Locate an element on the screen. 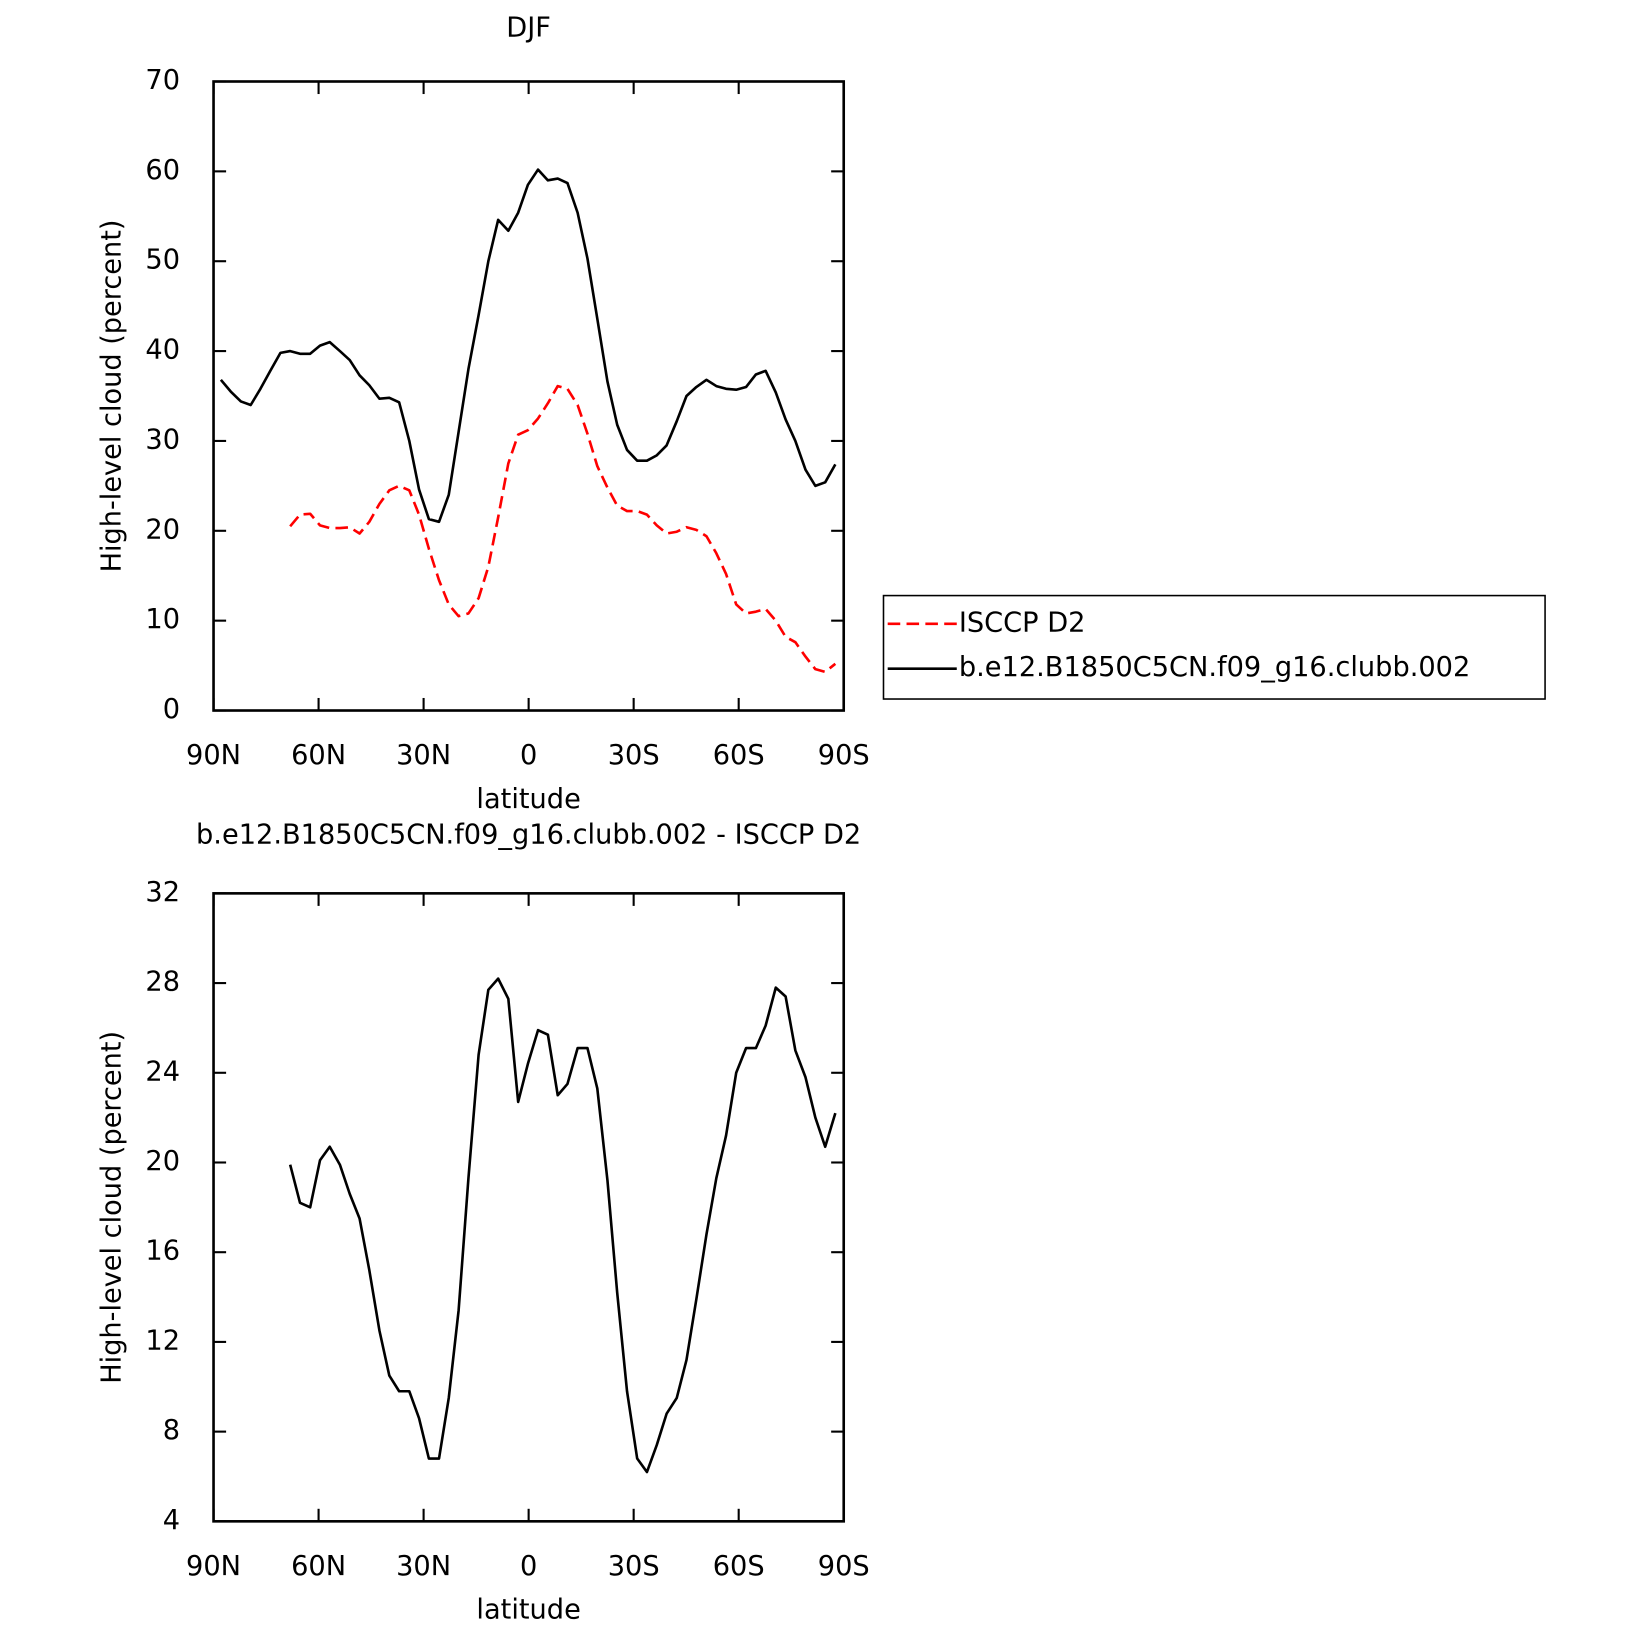 Image resolution: width=1633 pixels, height=1630 pixels. legend-label: ISCCP D2 is located at coordinates (1022, 622).